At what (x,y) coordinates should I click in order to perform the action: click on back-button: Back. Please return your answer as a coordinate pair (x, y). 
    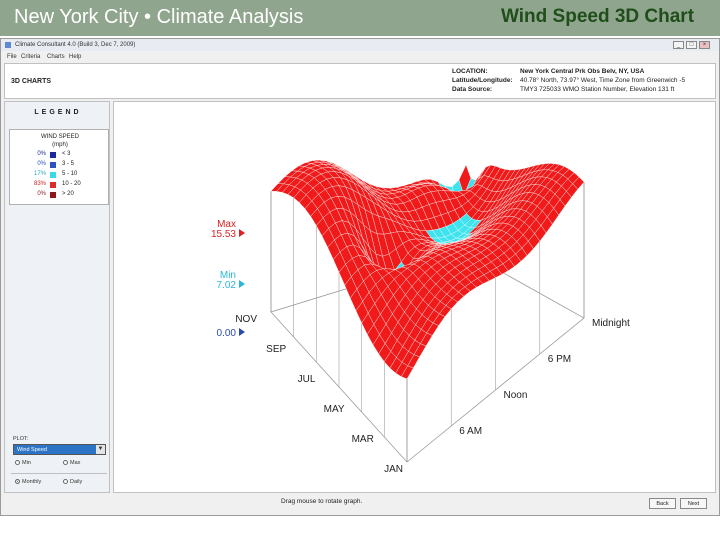
    Looking at the image, I should click on (662, 503).